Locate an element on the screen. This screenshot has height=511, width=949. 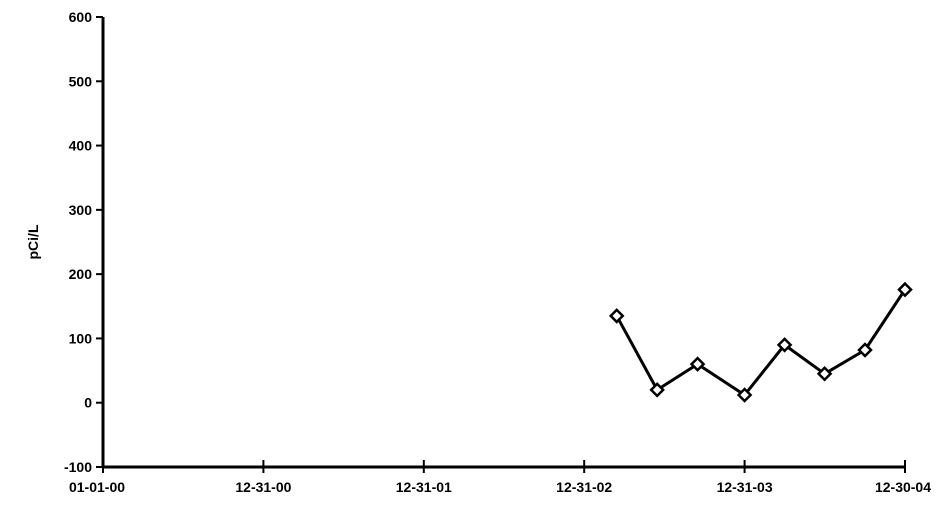
y-axis-ticks: -100 0 100 200 300 400 500 600 is located at coordinates (83, 242).